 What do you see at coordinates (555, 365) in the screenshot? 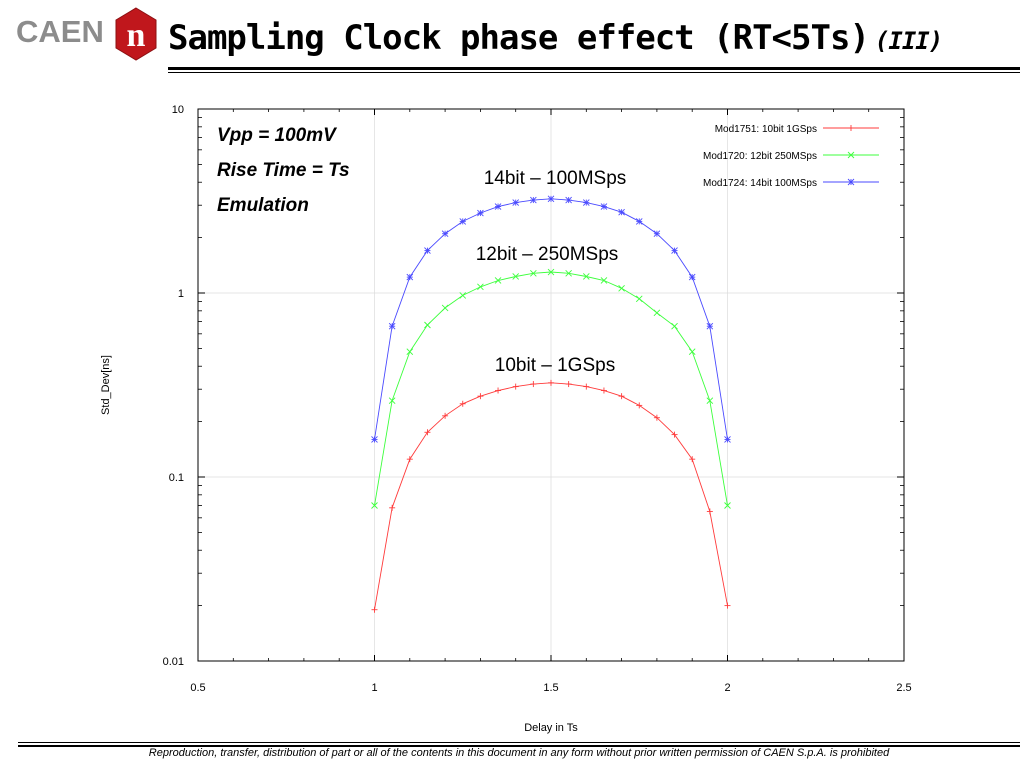
I see `annotation-text: 10bit – 1GSps` at bounding box center [555, 365].